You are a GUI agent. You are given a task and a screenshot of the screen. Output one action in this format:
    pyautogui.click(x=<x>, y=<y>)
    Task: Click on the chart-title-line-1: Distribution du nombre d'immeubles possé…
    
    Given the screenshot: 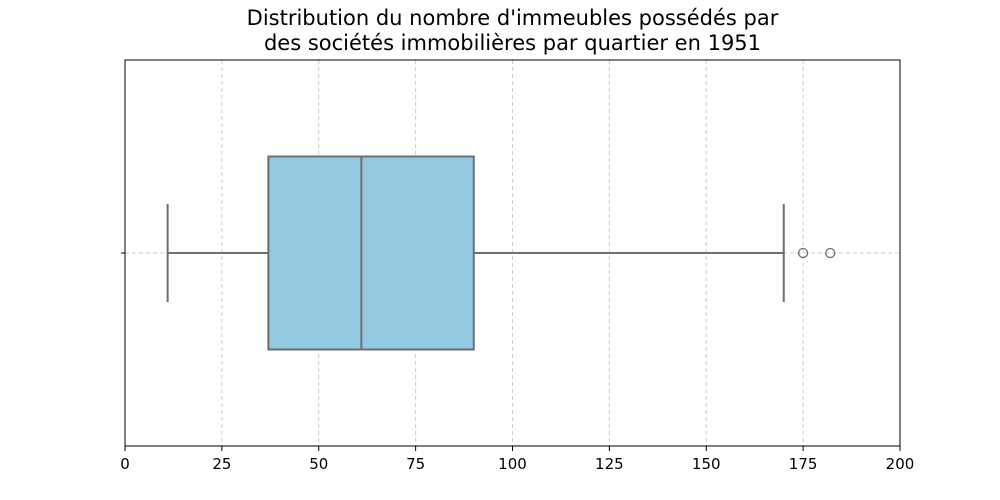 What is the action you would take?
    pyautogui.click(x=512, y=18)
    